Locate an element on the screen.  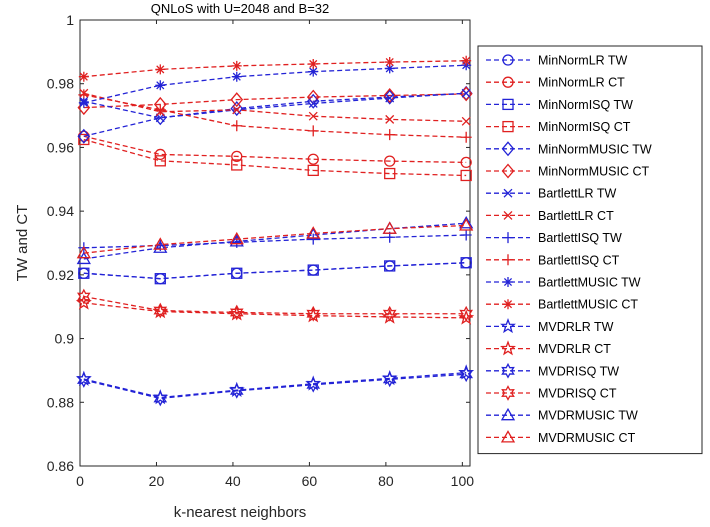
legend-entry: MVDRLR TW is located at coordinates (550, 326).